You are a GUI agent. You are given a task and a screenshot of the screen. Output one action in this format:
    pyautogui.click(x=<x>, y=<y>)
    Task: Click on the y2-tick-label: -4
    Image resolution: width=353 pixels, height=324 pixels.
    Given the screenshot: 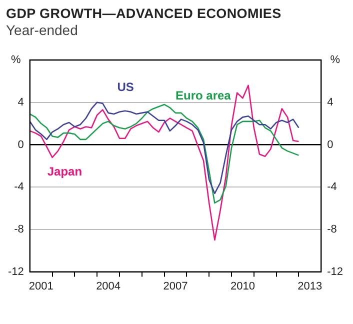 What is the action you would take?
    pyautogui.click(x=332, y=187)
    